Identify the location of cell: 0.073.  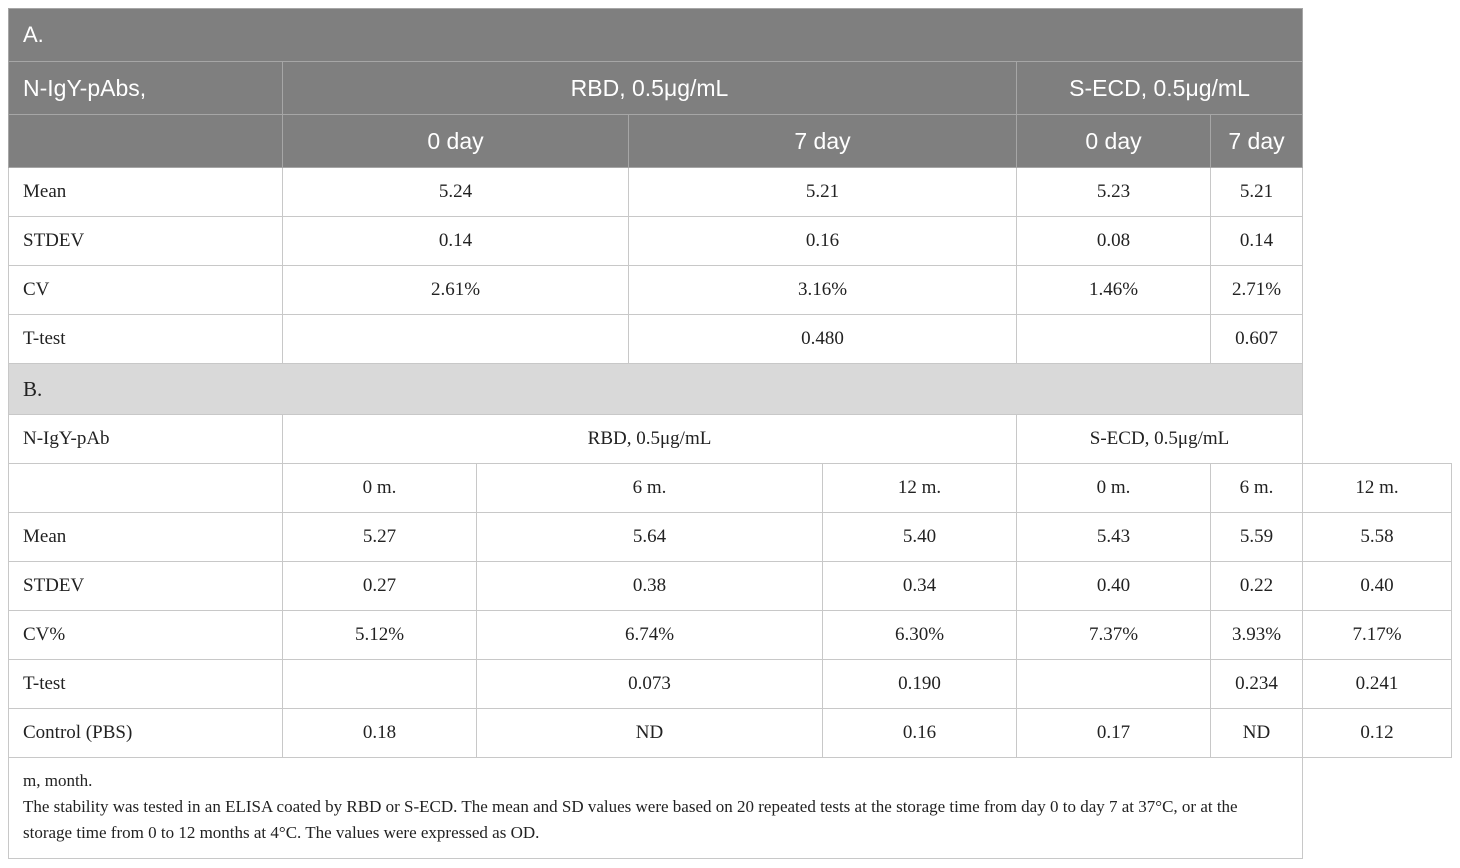
(649, 684).